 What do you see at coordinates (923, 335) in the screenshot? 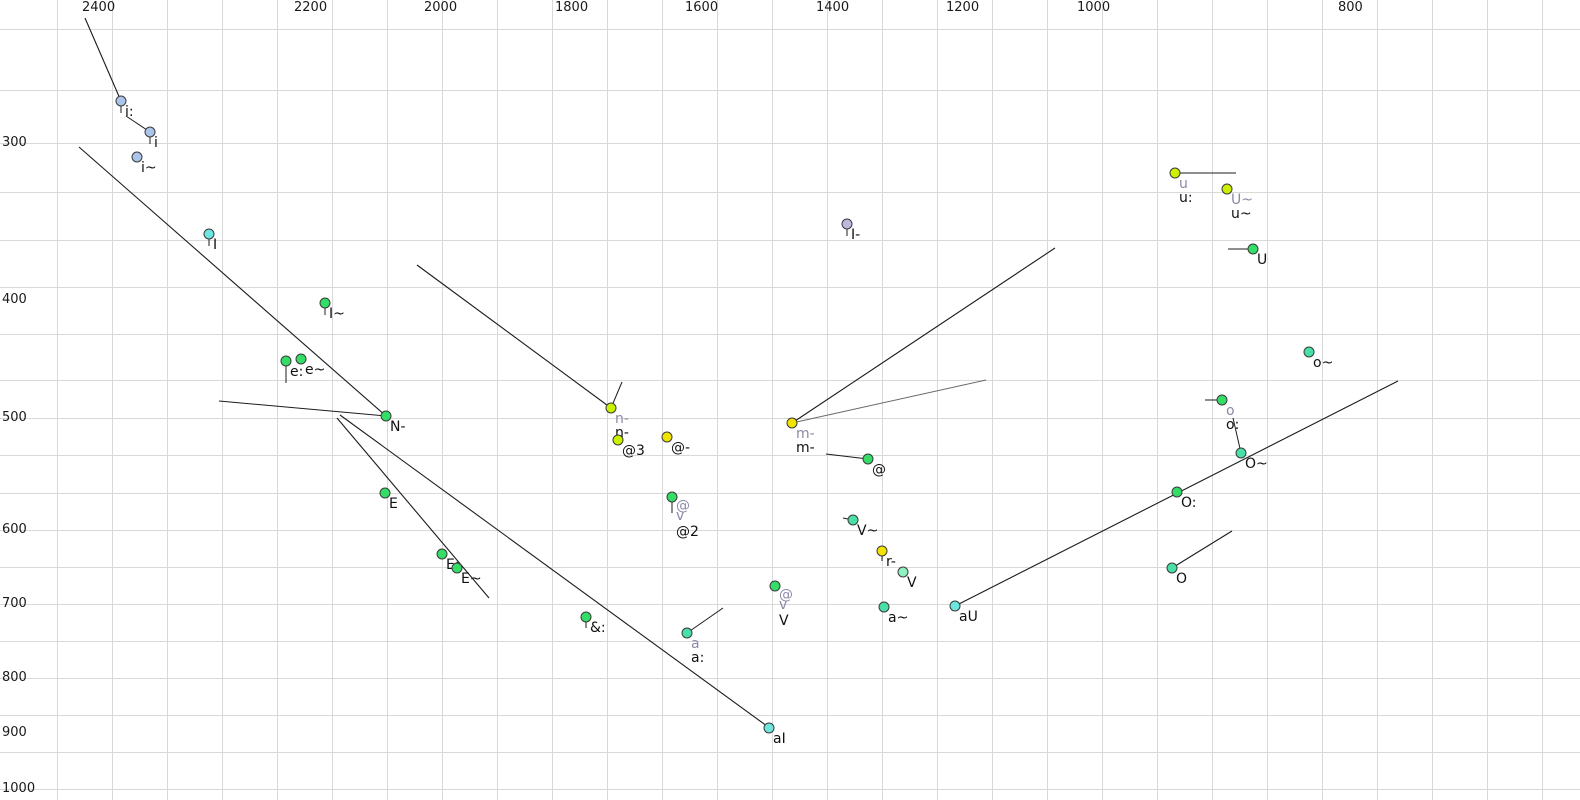
I see `traj-m-up` at bounding box center [923, 335].